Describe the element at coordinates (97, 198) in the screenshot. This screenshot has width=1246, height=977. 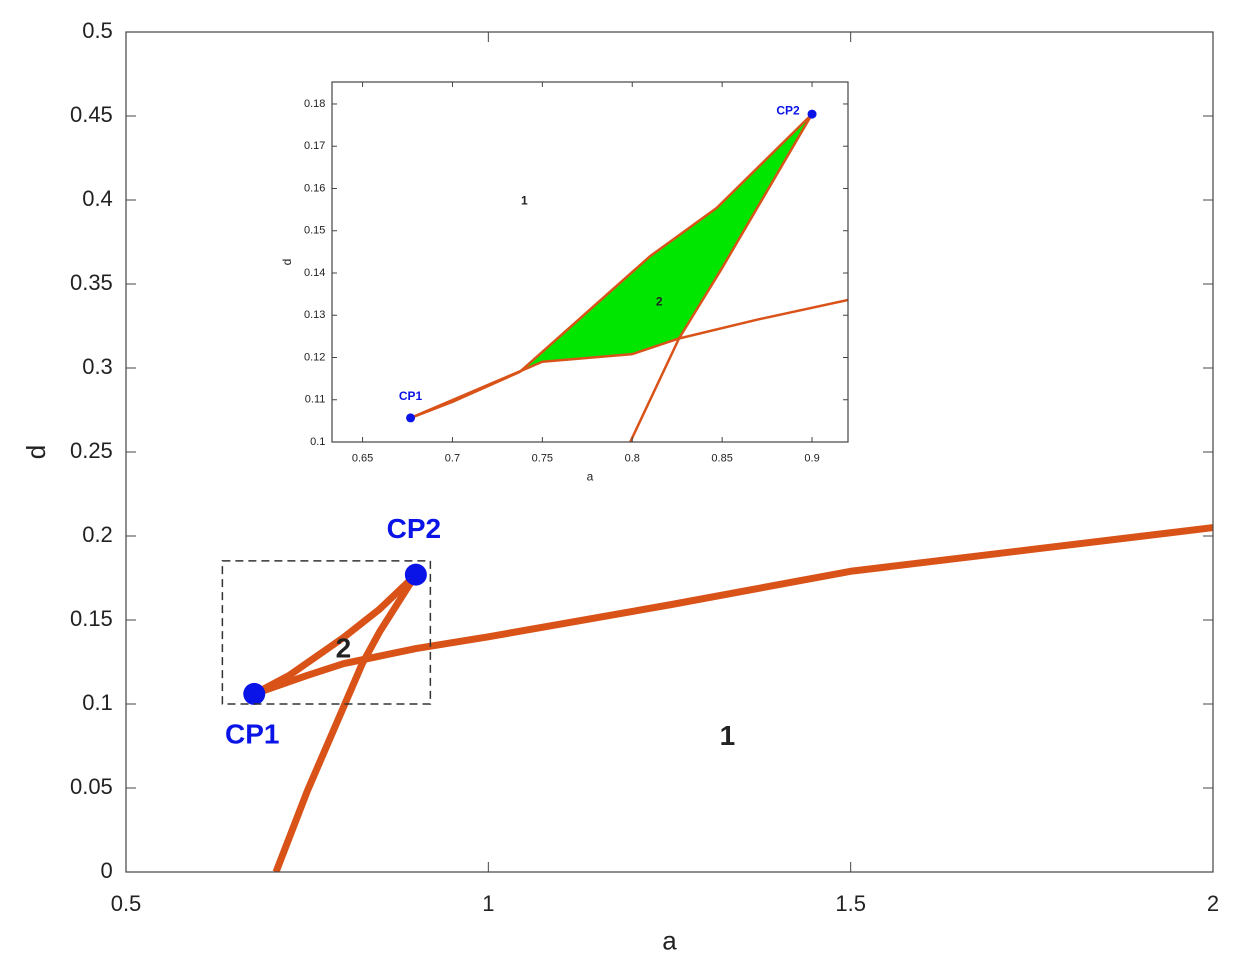
I see `y-tick-label: 0.4` at that location.